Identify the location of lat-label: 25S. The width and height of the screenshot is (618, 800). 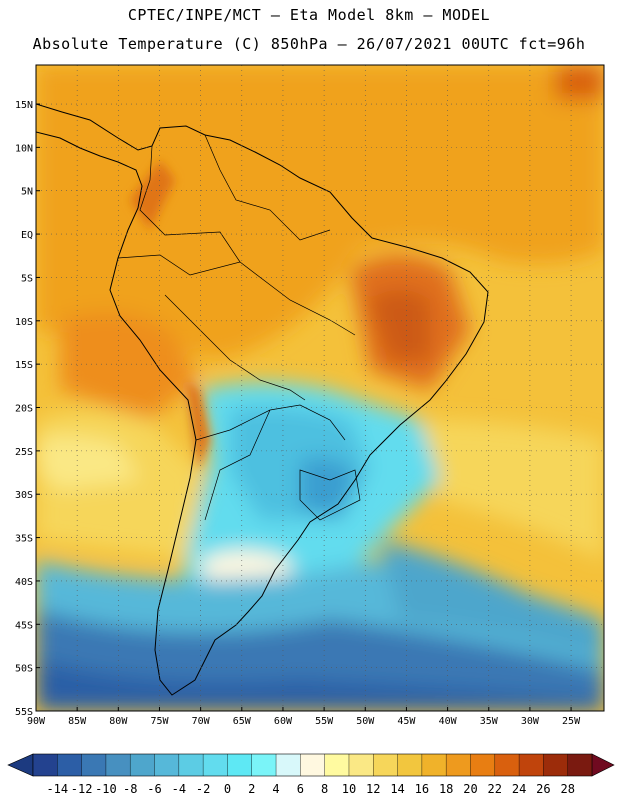
(24, 452).